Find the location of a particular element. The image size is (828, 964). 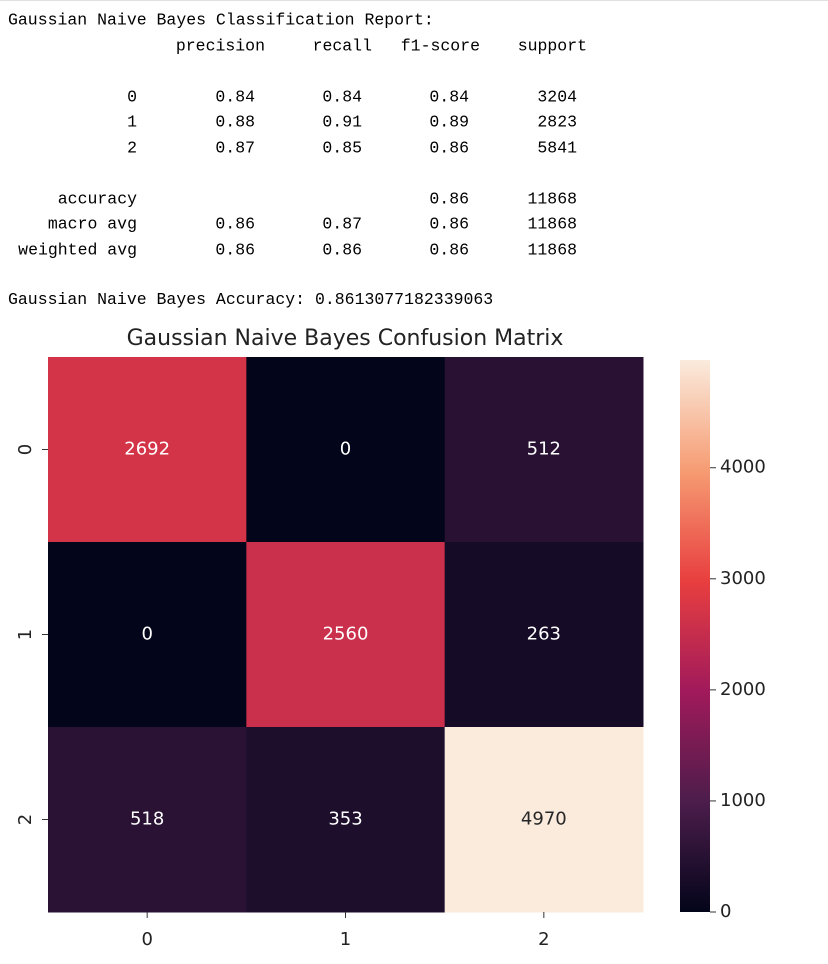

cell-label: 2560 is located at coordinates (346, 634).